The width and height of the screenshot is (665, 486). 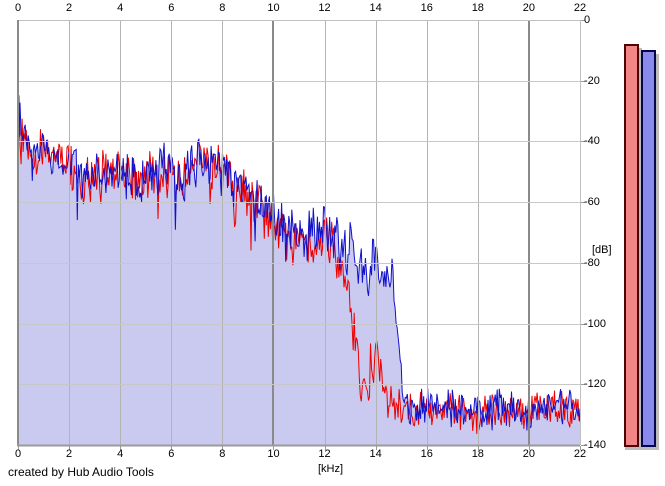 I want to click on x-axis-tick-label-top: 12, so click(x=324, y=8).